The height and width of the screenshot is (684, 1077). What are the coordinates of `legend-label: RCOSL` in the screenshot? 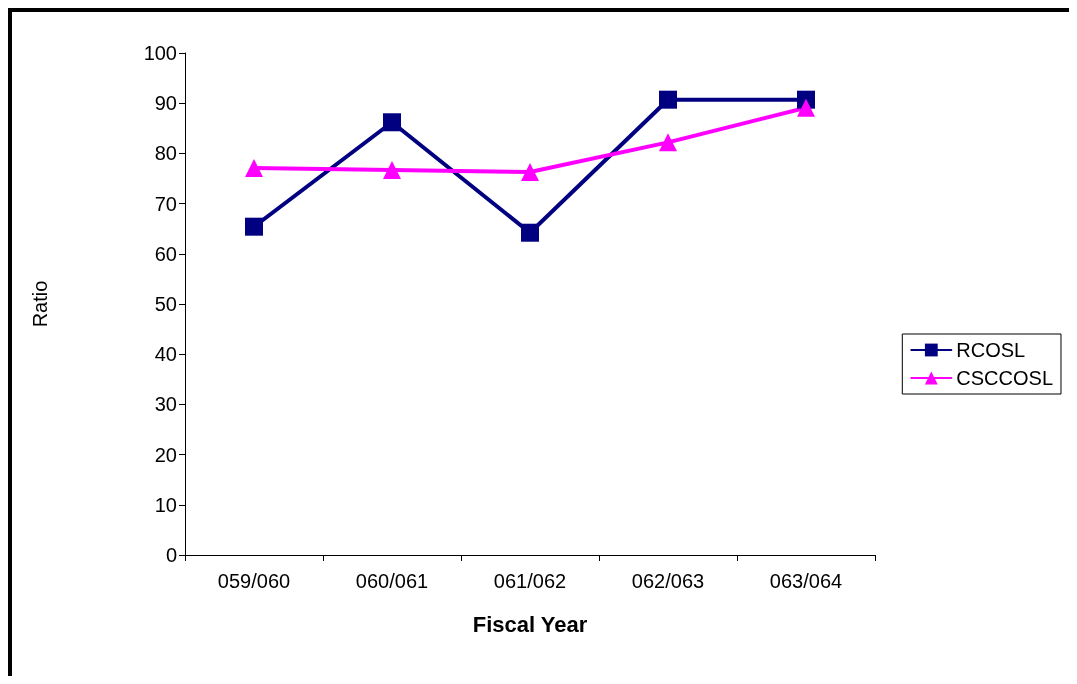 It's located at (991, 350).